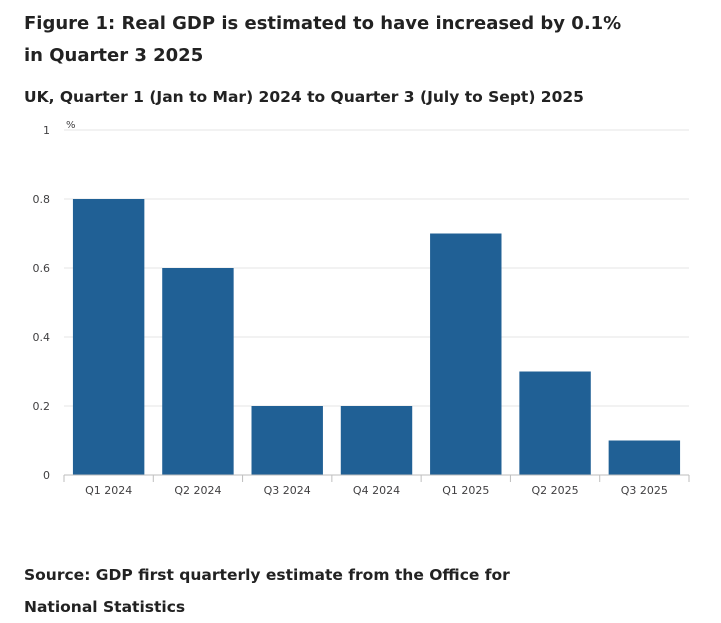  Describe the element at coordinates (644, 490) in the screenshot. I see `x-tick-label: Q3 2025` at that location.